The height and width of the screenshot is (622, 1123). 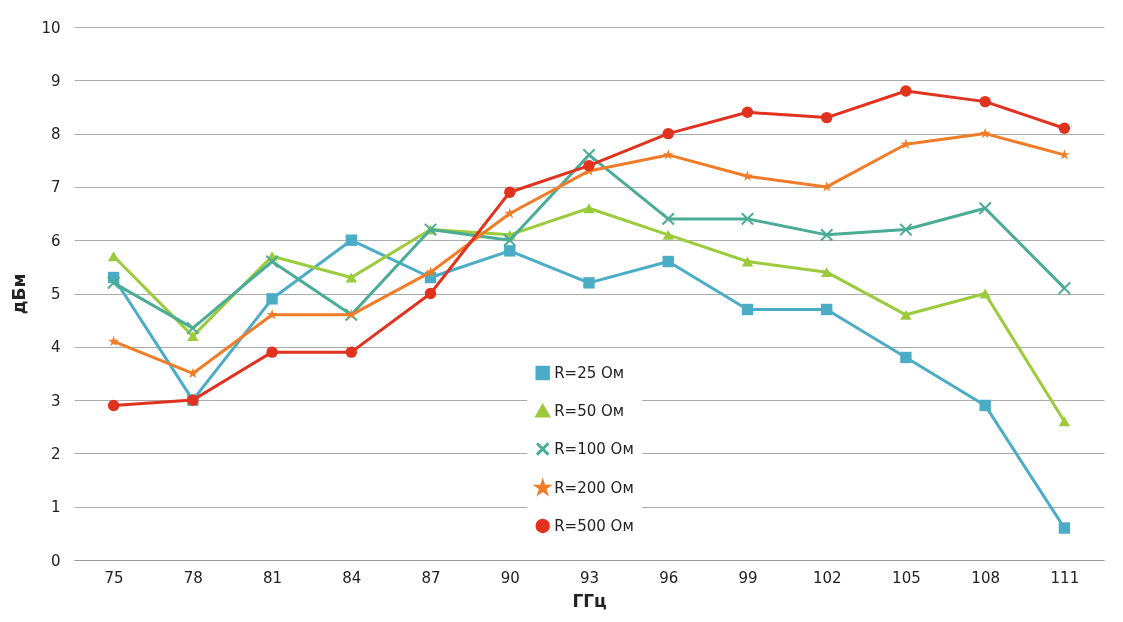 I want to click on y-tick-label: 0, so click(x=55, y=560).